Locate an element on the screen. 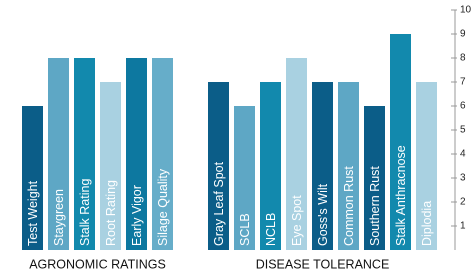  bar-label: Southern Rust is located at coordinates (375, 206).